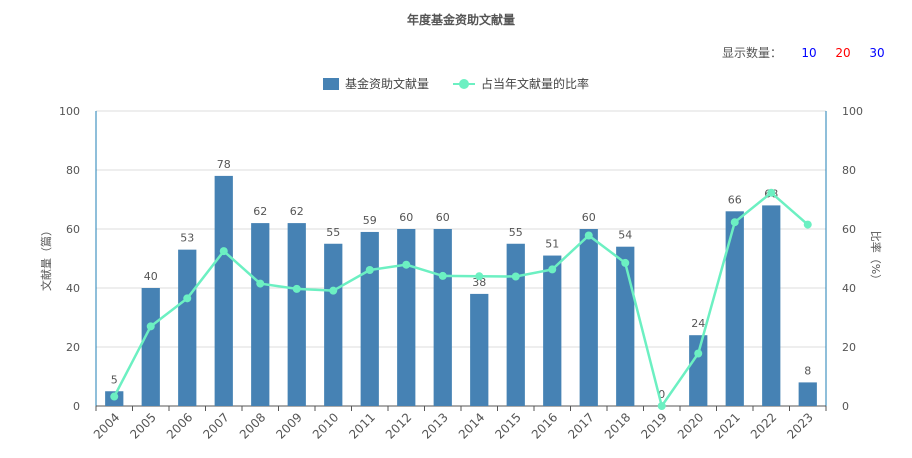 The height and width of the screenshot is (458, 912). What do you see at coordinates (852, 259) in the screenshot?
I see `y2-axis-ticks: 0 20 40 60 80 100` at bounding box center [852, 259].